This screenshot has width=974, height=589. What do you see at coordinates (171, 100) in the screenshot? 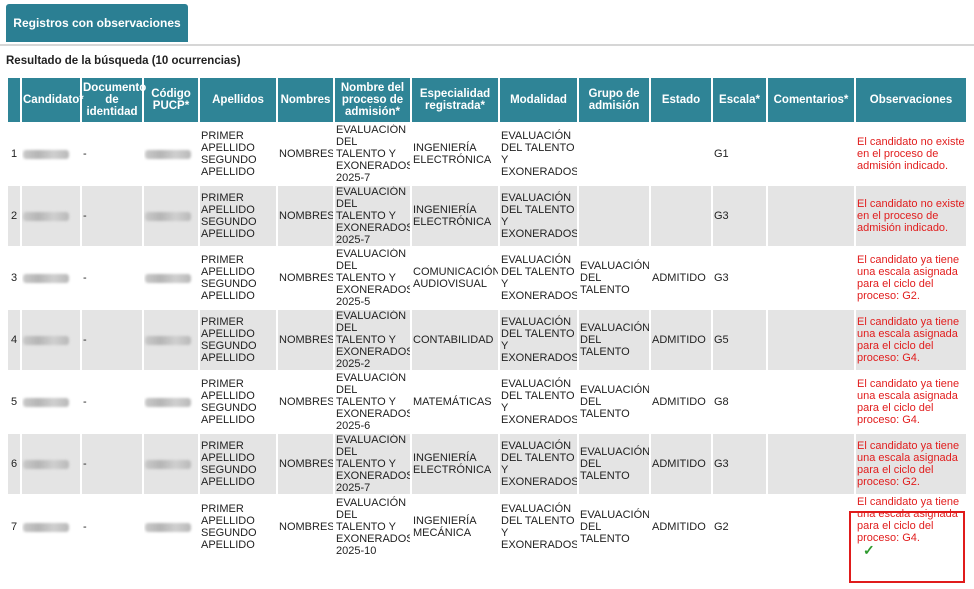
I see `col-header-codigo-pucp: Código PUCP*` at bounding box center [171, 100].